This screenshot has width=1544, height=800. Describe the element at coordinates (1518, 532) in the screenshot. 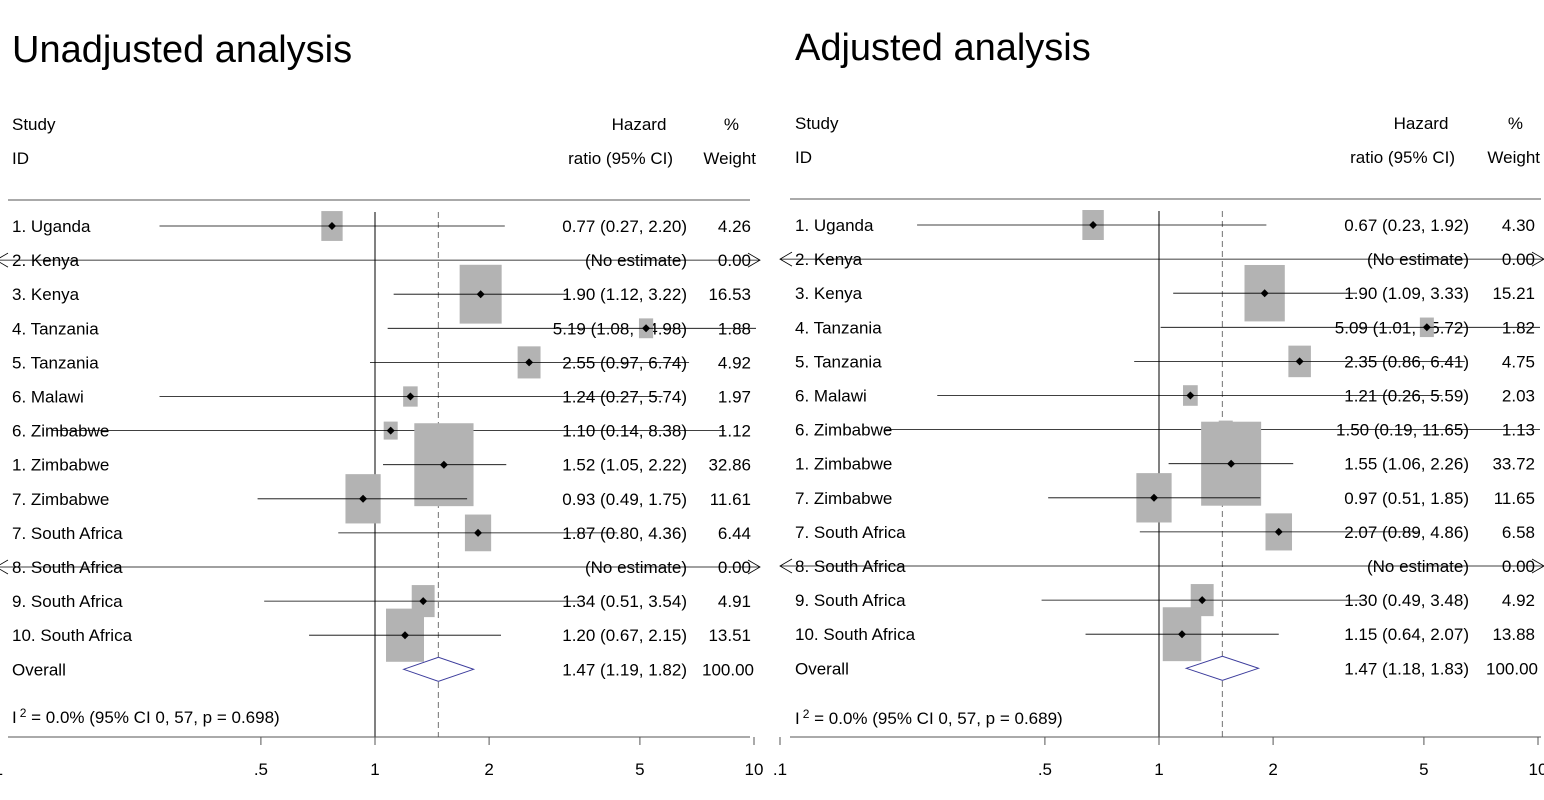

I see `study-weight: 6.58` at that location.